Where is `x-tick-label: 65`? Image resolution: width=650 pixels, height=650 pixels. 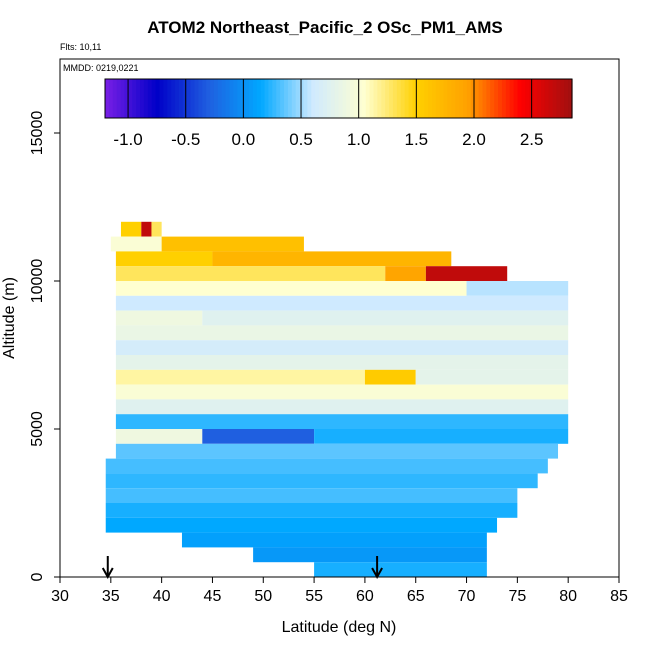
x-tick-label: 65 is located at coordinates (416, 596).